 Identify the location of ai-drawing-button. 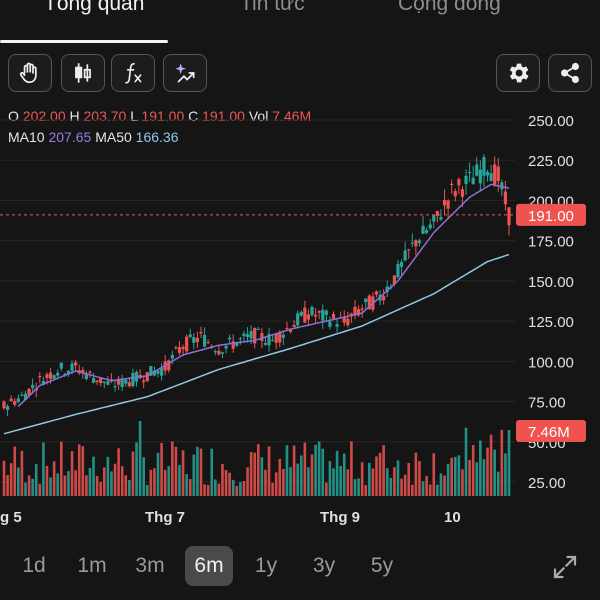
(185, 73).